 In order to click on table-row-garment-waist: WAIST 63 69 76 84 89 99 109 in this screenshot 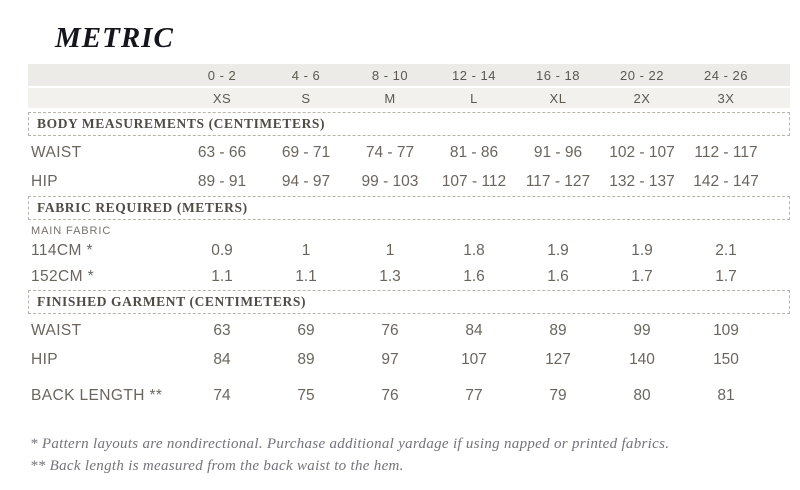, I will do `click(409, 330)`.